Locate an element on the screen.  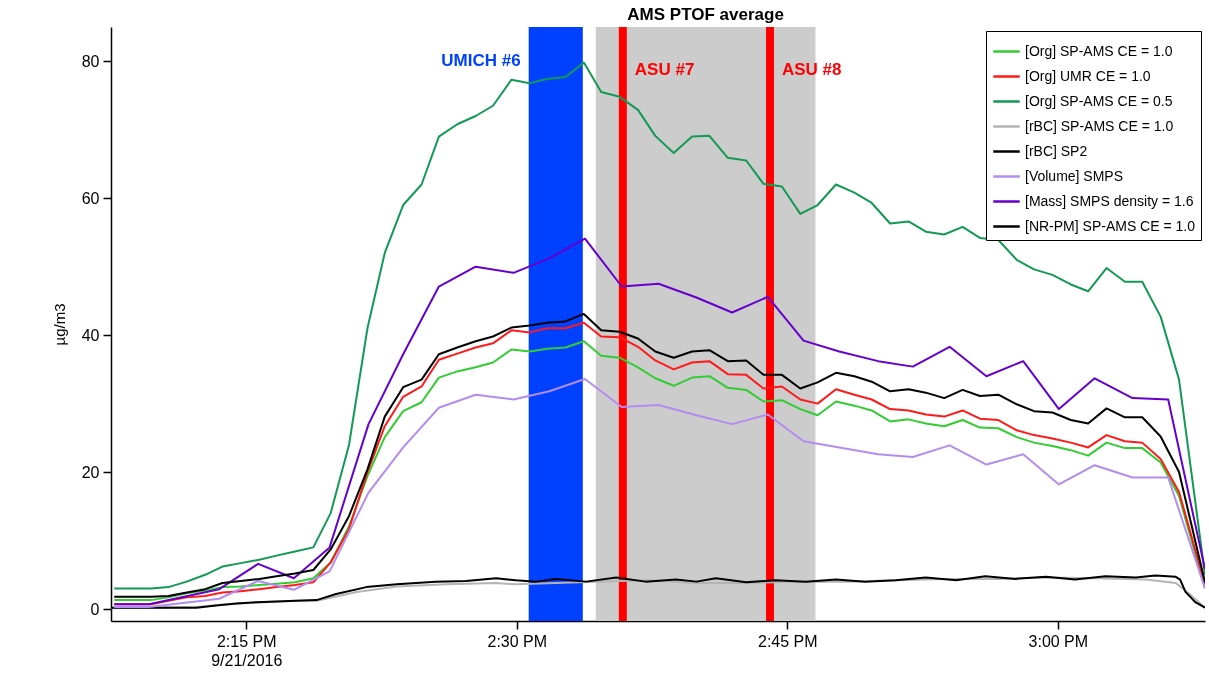
legend-label: [Org] SP-AMS CE = 0.5 is located at coordinates (1099, 100).